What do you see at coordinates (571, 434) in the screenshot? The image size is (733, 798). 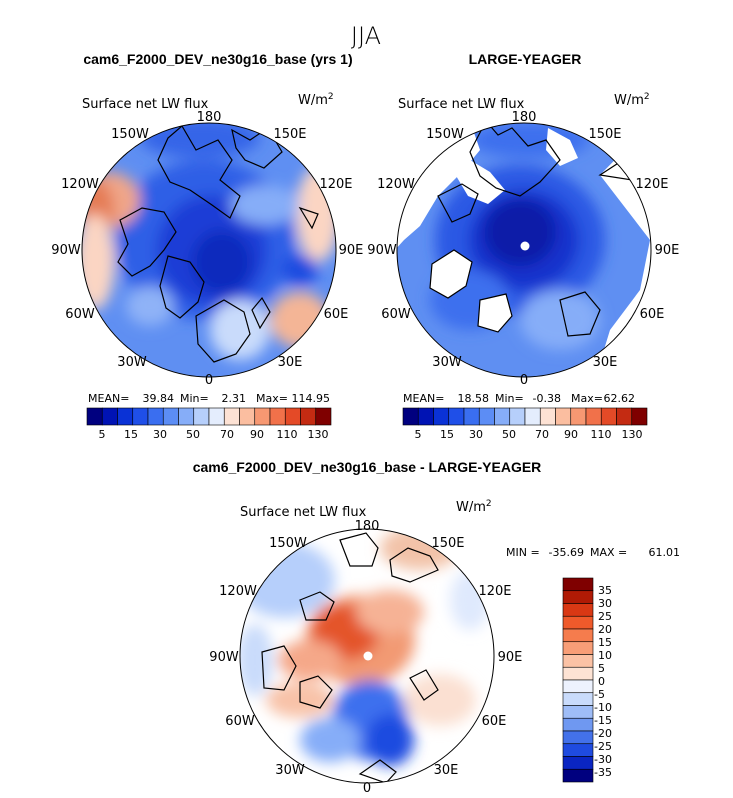 I see `colorbar-tick: 90` at bounding box center [571, 434].